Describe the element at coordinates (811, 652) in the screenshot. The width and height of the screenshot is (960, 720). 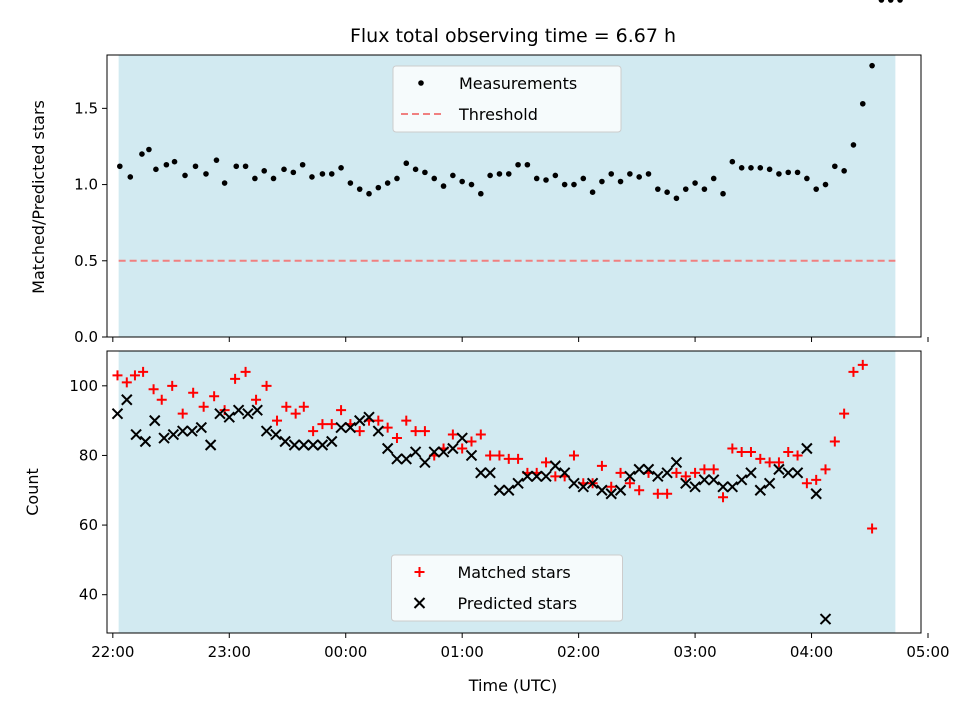
I see `x-tick-label: 04:00` at that location.